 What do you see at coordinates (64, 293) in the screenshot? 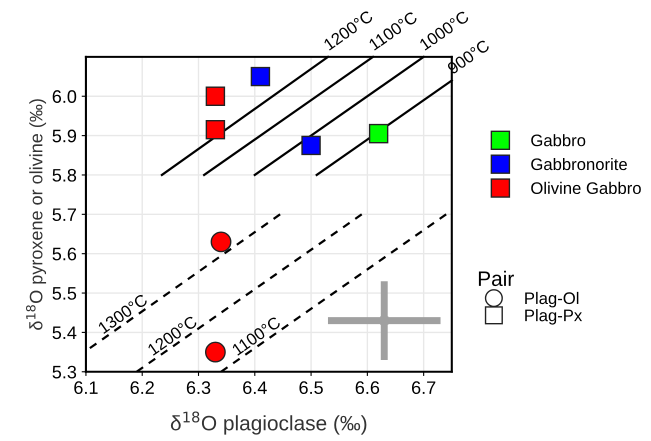
I see `y-tick-label: 5.5` at bounding box center [64, 293].